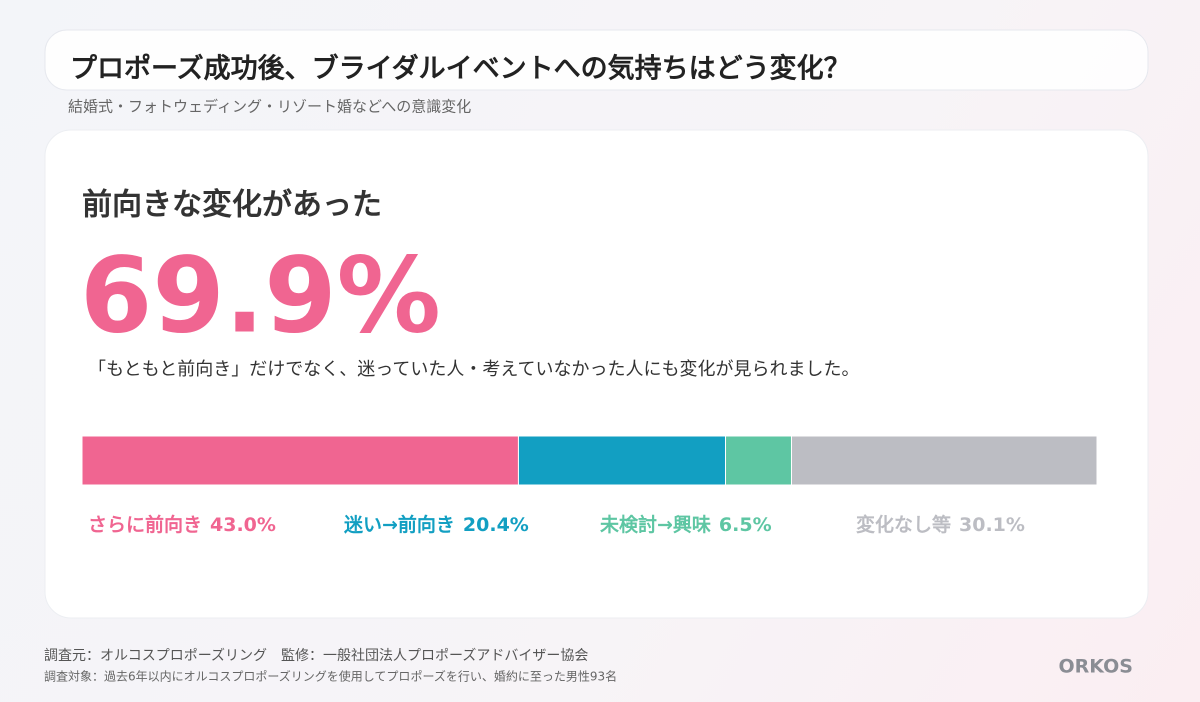 This screenshot has height=702, width=1200. What do you see at coordinates (316, 655) in the screenshot?
I see `source: 調査元：オルコスプロポーズリング 監修：一般社団法人プロポーズアドバイザー協会` at bounding box center [316, 655].